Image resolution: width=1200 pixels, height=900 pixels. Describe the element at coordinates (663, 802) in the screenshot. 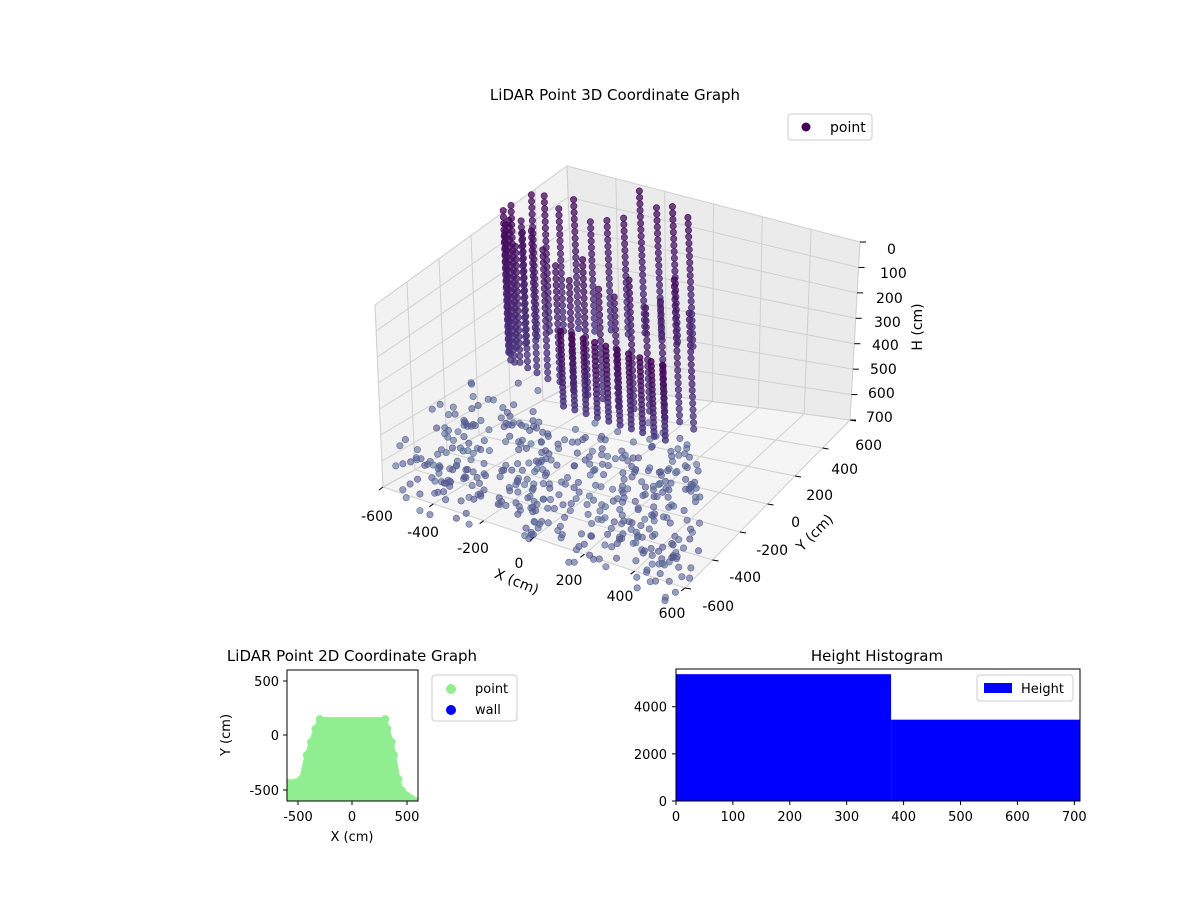

I see `hist-y-tick-0: 0` at that location.